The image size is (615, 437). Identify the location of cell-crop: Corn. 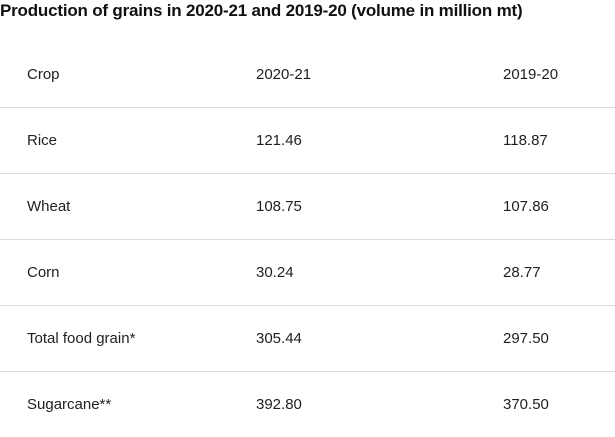
(128, 272).